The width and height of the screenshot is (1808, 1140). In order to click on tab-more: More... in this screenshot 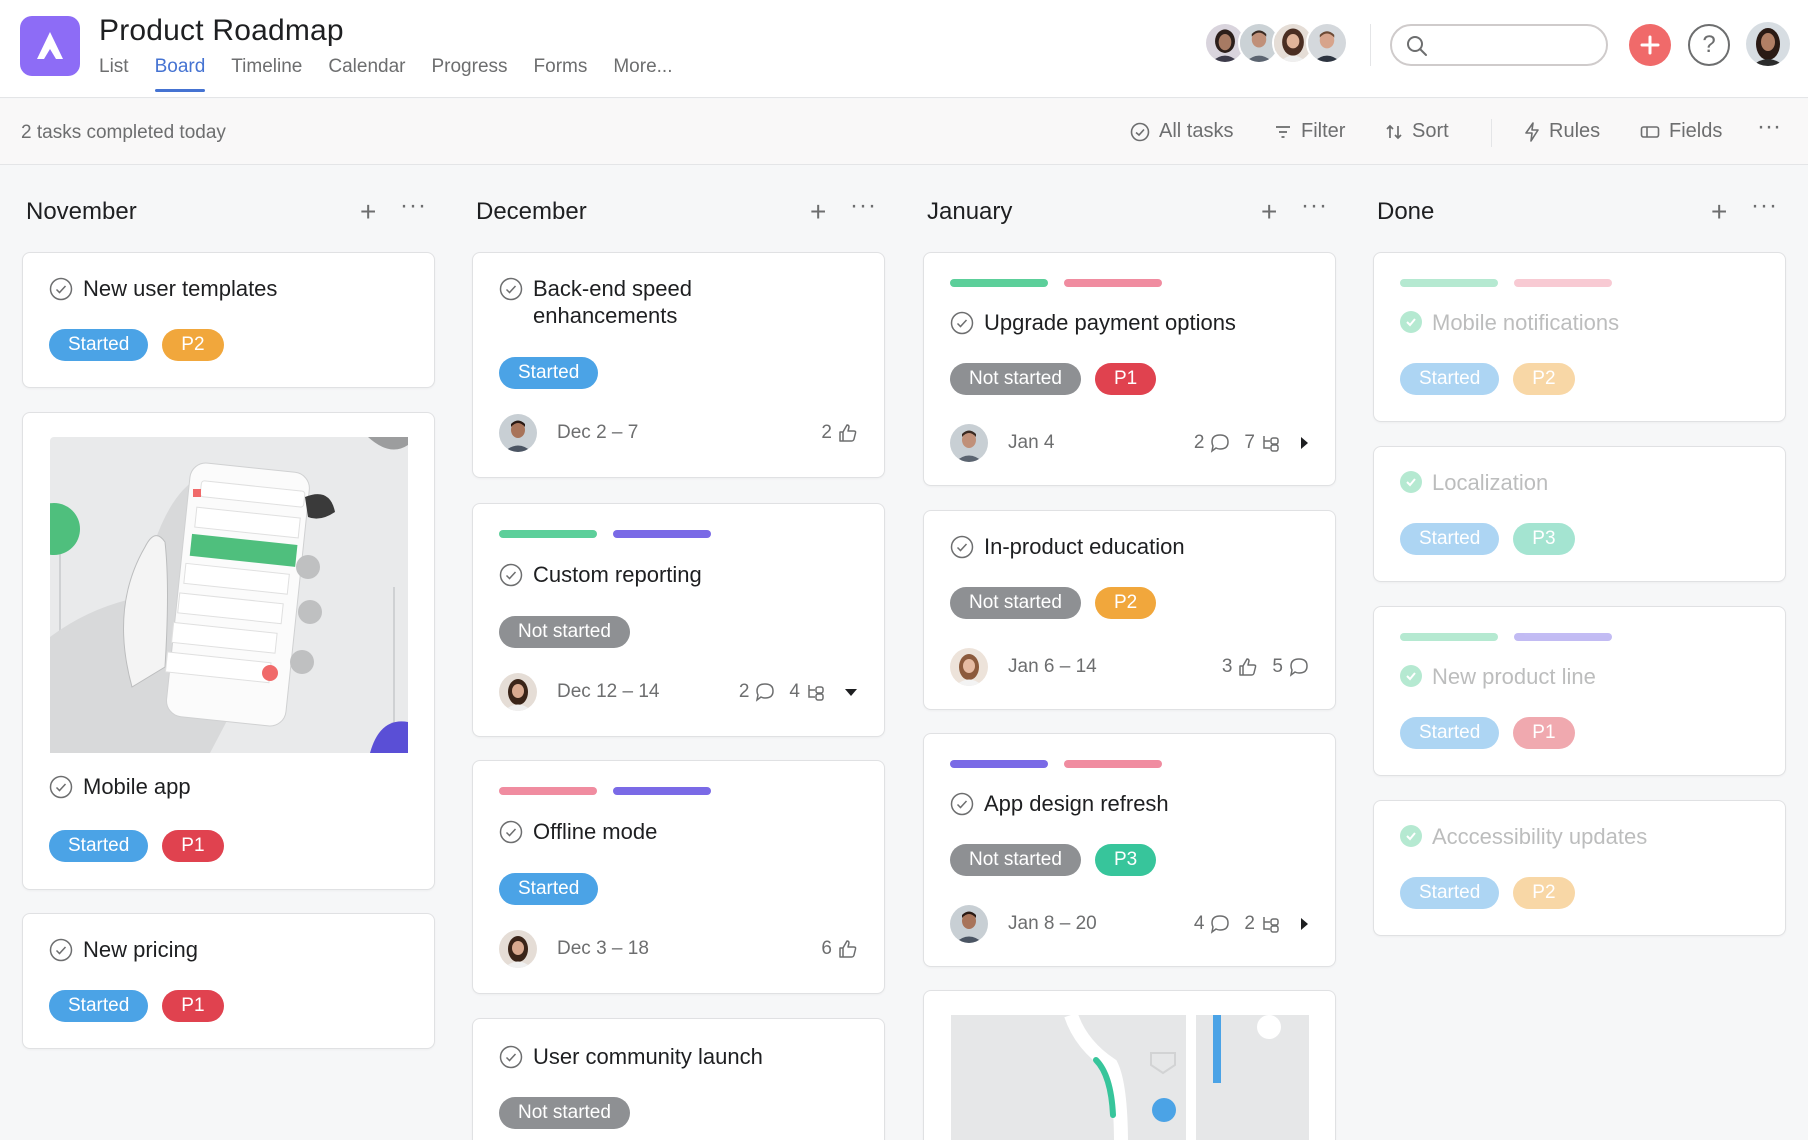, I will do `click(643, 66)`.